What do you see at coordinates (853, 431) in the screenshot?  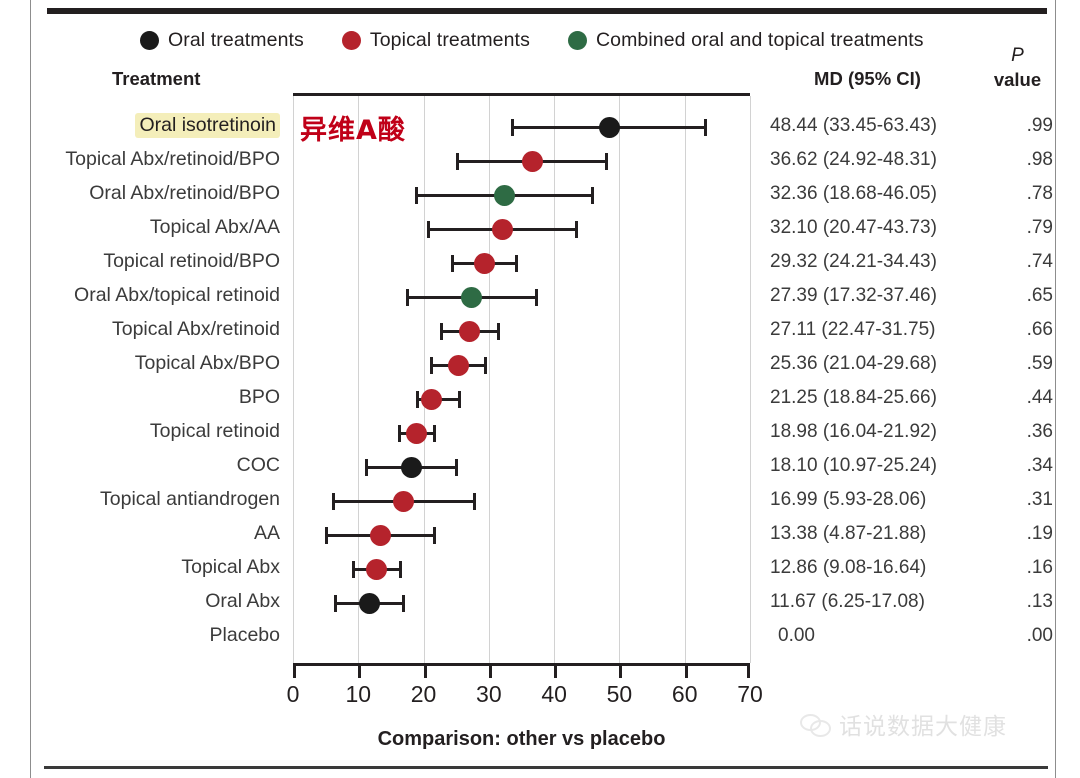 I see `row-value-md: 18.98 (16.04-21.92)` at bounding box center [853, 431].